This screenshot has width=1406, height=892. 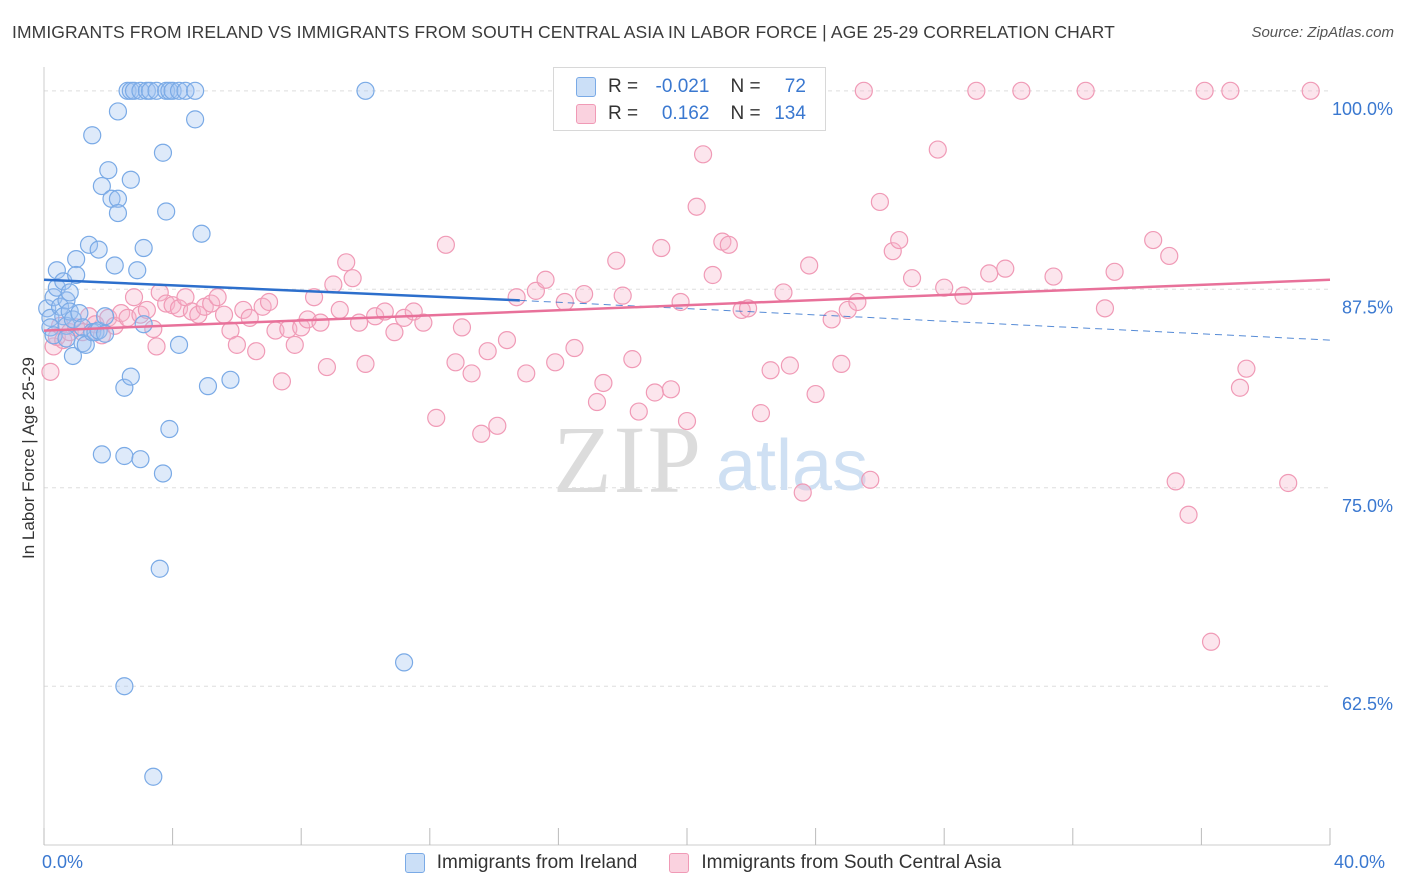 I want to click on legend-n-value: 134, so click(x=790, y=113).